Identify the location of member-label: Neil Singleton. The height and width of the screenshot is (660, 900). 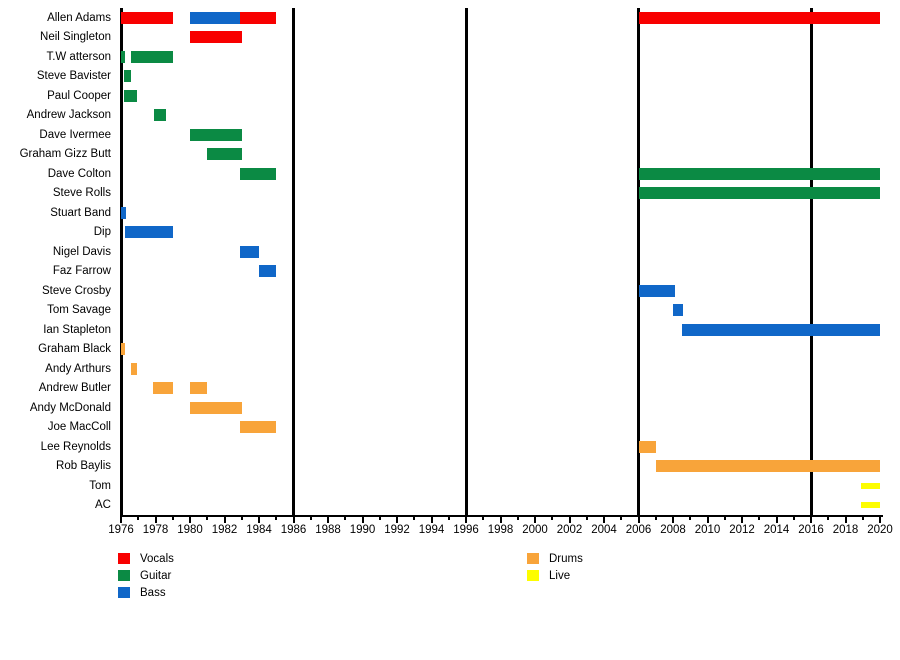
(75, 37).